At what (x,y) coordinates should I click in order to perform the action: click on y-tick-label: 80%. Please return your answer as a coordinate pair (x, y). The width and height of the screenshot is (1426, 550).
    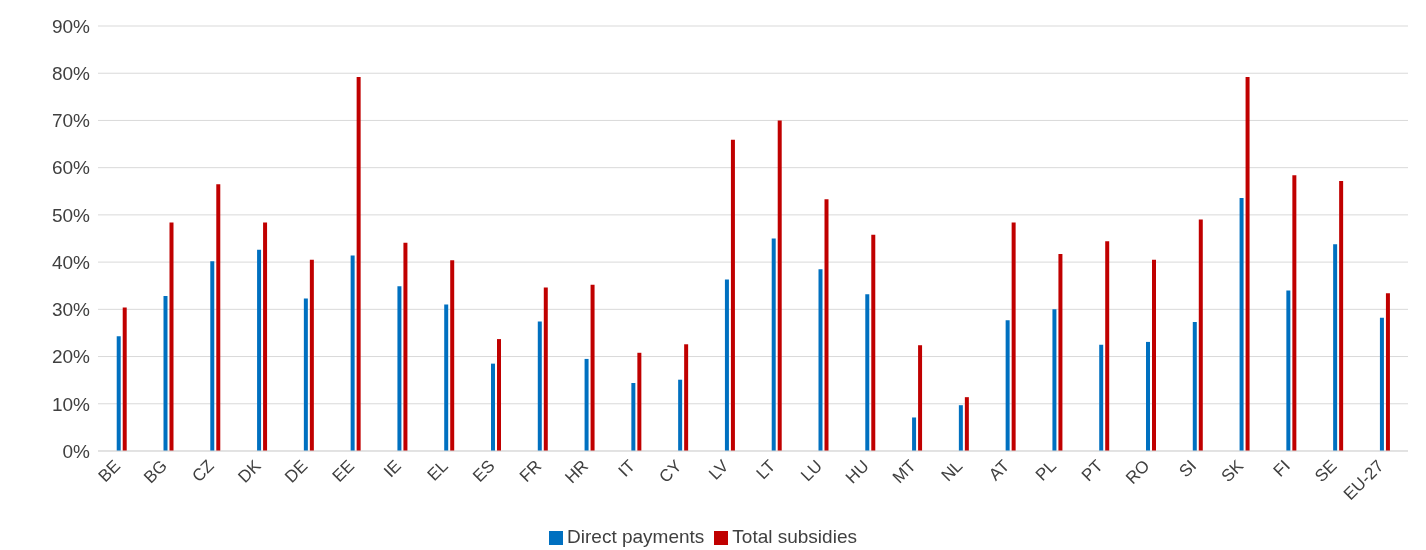
    Looking at the image, I should click on (71, 73).